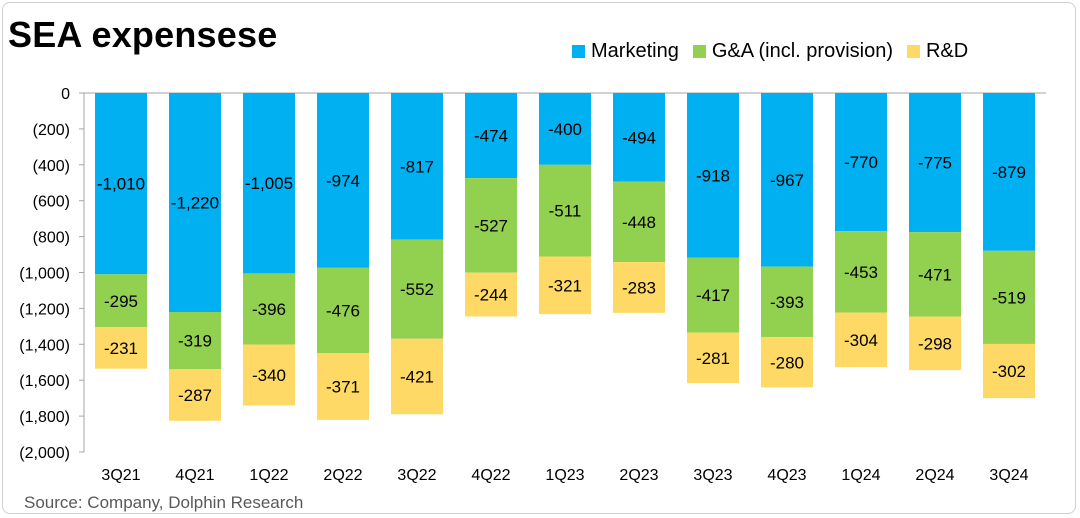 This screenshot has height=518, width=1080. I want to click on data-label: -1,010, so click(121, 184).